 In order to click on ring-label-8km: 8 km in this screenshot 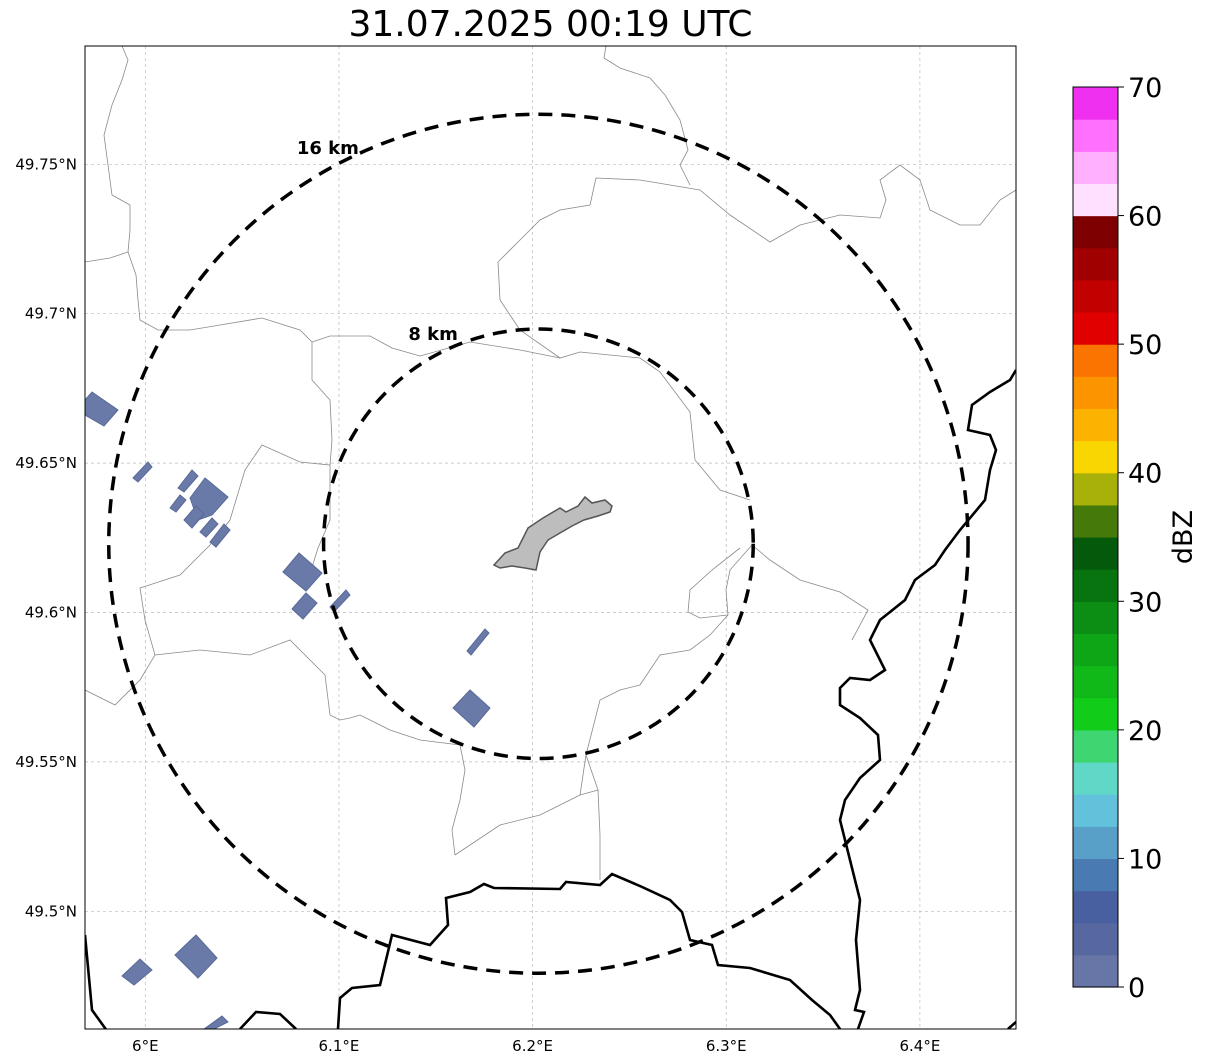, I will do `click(433, 334)`.